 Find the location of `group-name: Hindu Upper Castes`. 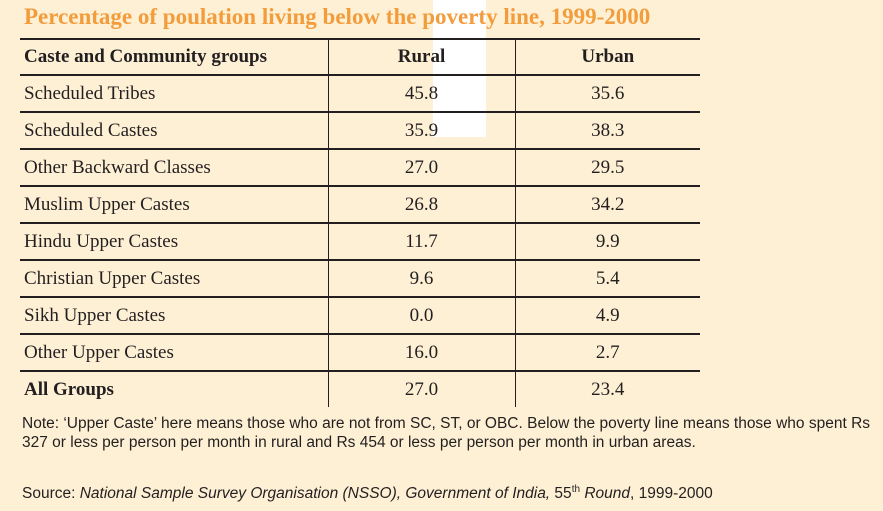

group-name: Hindu Upper Castes is located at coordinates (174, 241).